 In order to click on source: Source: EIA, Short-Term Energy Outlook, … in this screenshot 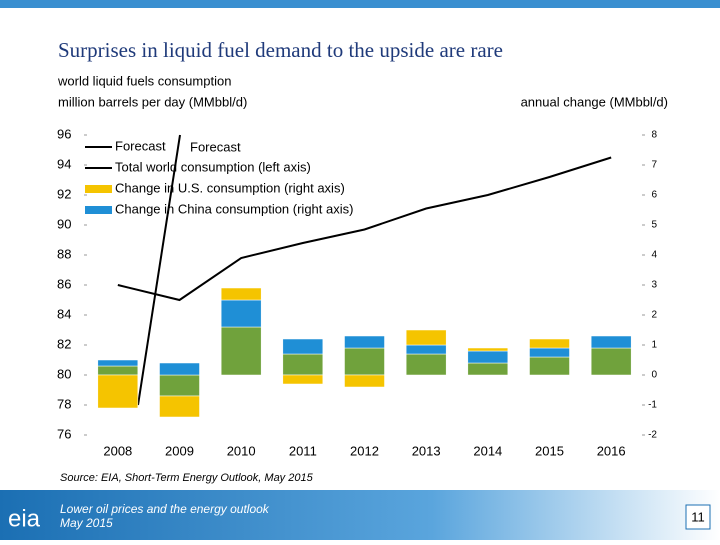, I will do `click(187, 478)`.